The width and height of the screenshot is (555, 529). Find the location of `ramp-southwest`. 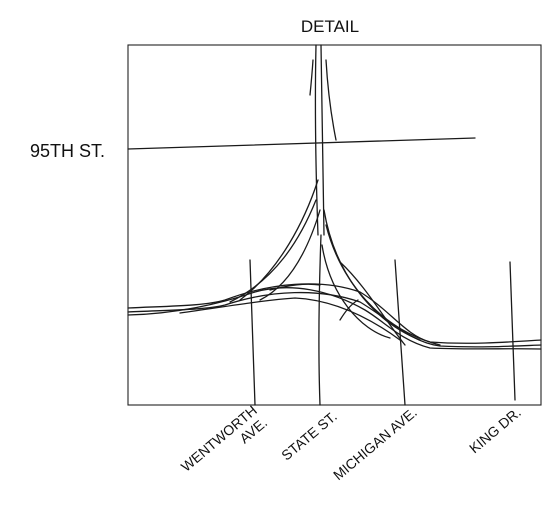

ramp-southwest is located at coordinates (295, 287).